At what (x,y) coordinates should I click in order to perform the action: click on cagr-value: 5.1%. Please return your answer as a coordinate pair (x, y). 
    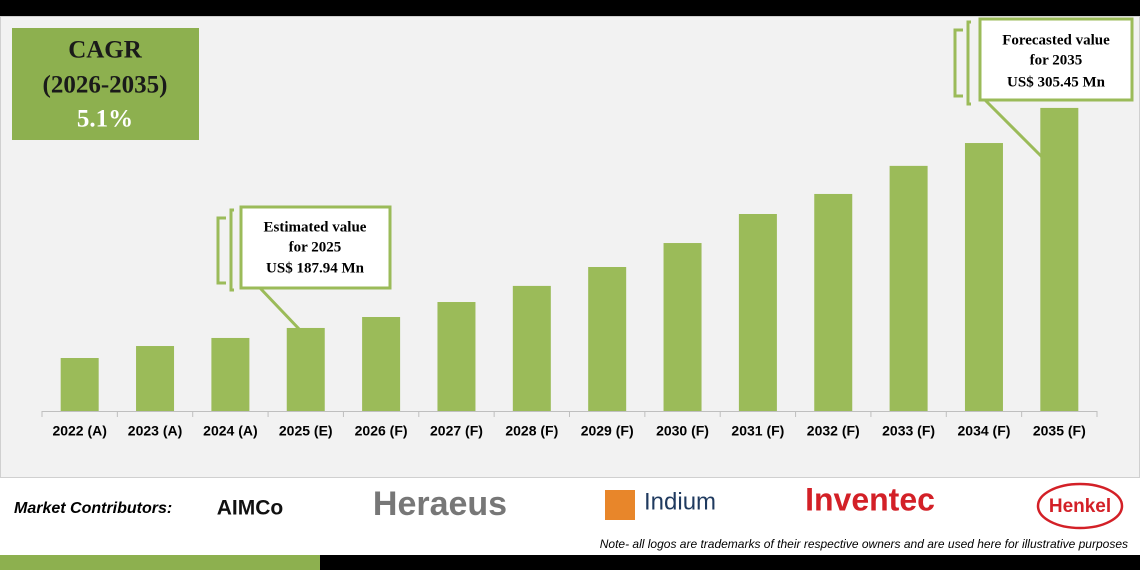
    Looking at the image, I should click on (105, 119).